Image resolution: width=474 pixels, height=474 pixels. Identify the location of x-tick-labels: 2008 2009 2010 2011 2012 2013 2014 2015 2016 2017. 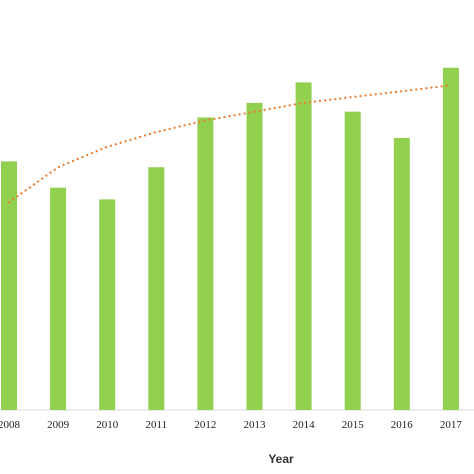
(231, 425).